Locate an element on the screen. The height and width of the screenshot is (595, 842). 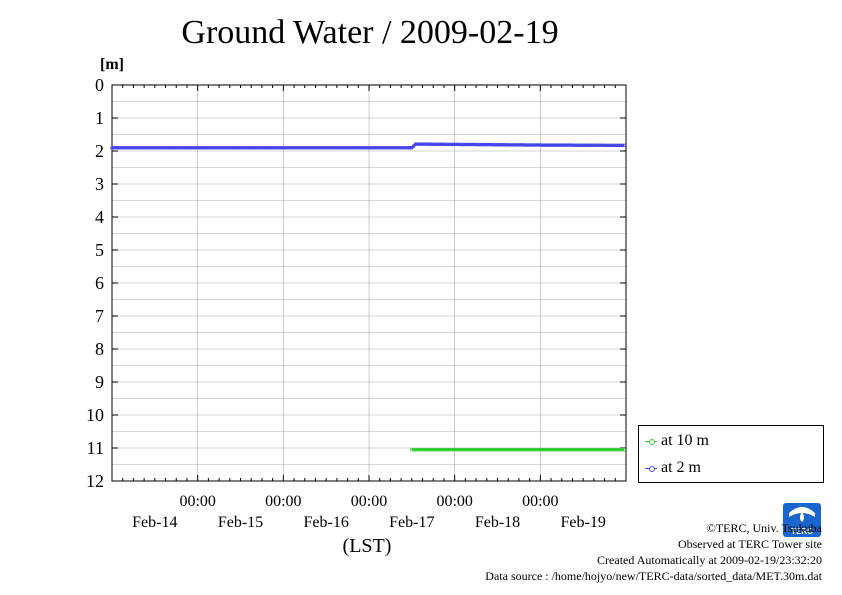
x-tick-time-label: 00:00 is located at coordinates (540, 501).